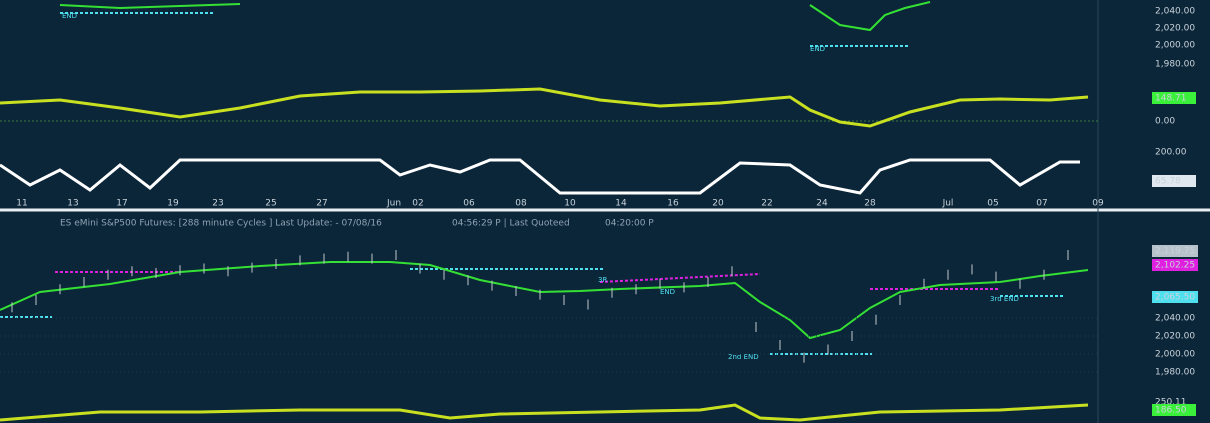  Describe the element at coordinates (321, 204) in the screenshot. I see `date-label: 27` at that location.